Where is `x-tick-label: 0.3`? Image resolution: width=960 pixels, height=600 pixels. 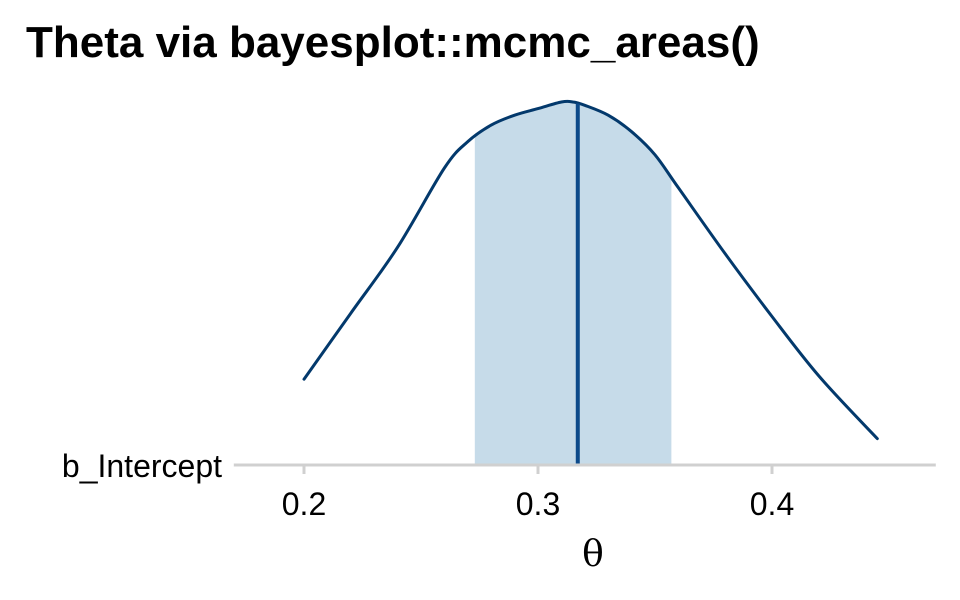
x-tick-label: 0.3 is located at coordinates (538, 504).